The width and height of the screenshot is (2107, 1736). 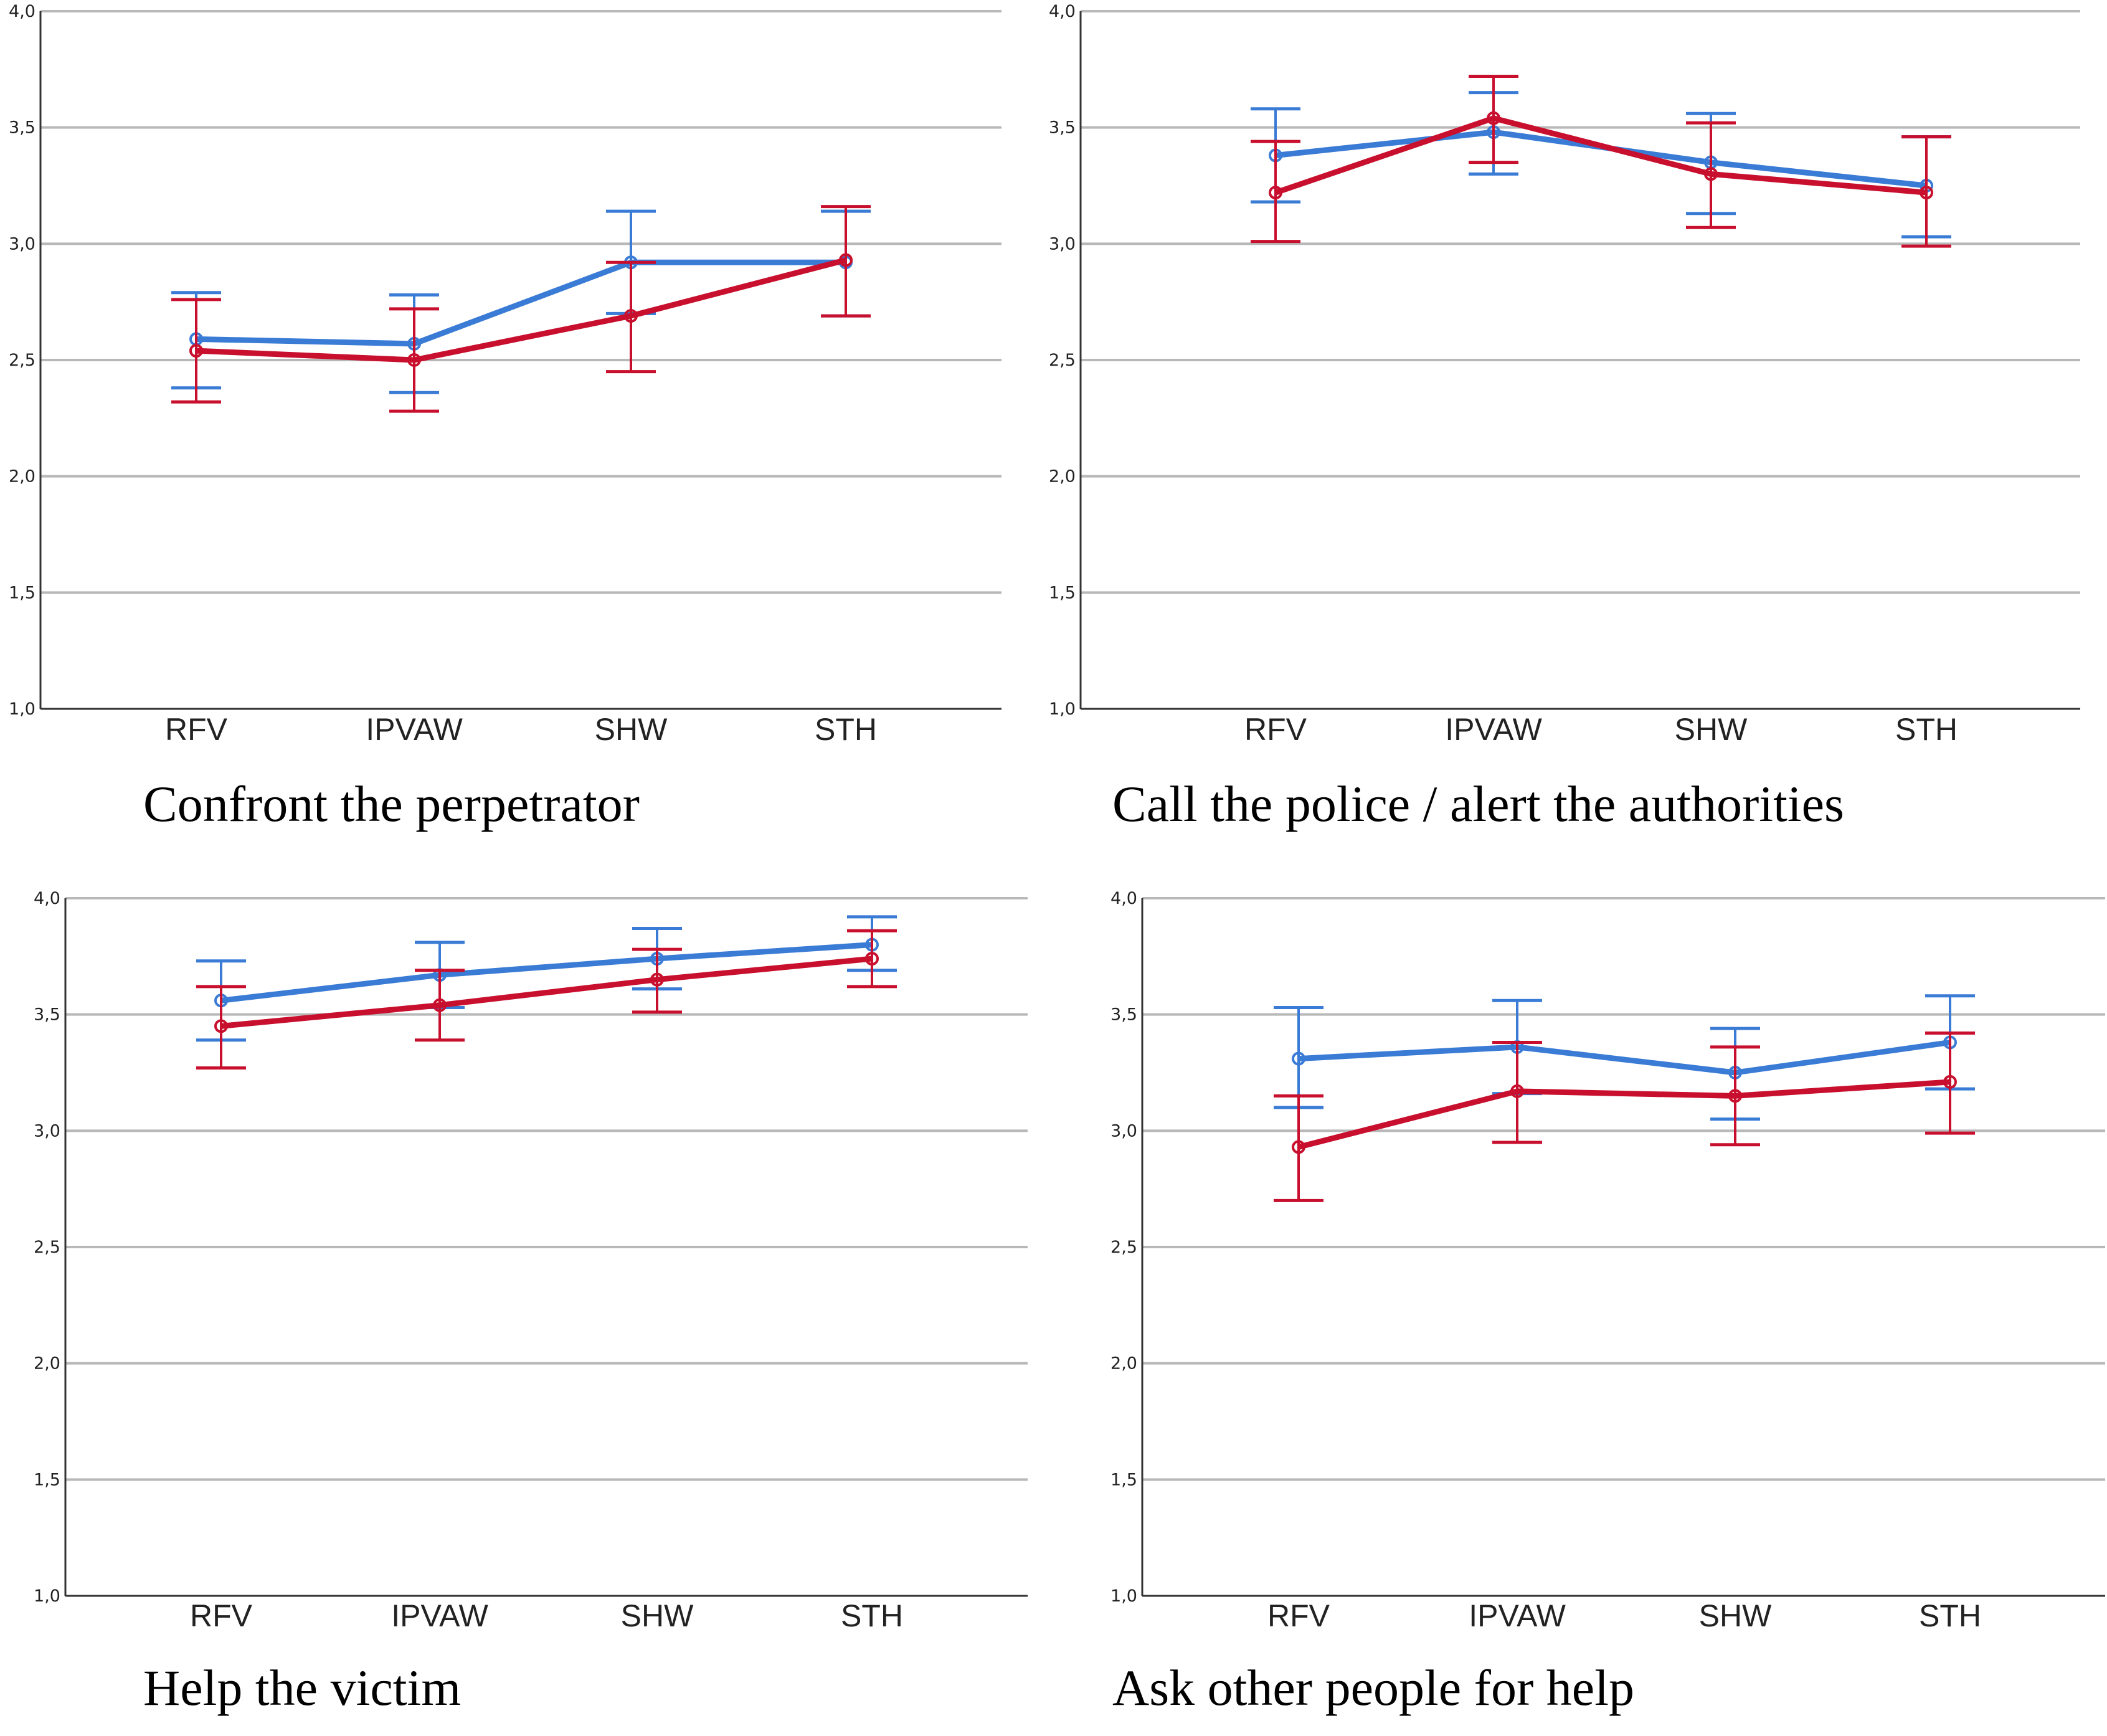 What do you see at coordinates (1478, 804) in the screenshot?
I see `panel-title: Call the police / alert the authorities` at bounding box center [1478, 804].